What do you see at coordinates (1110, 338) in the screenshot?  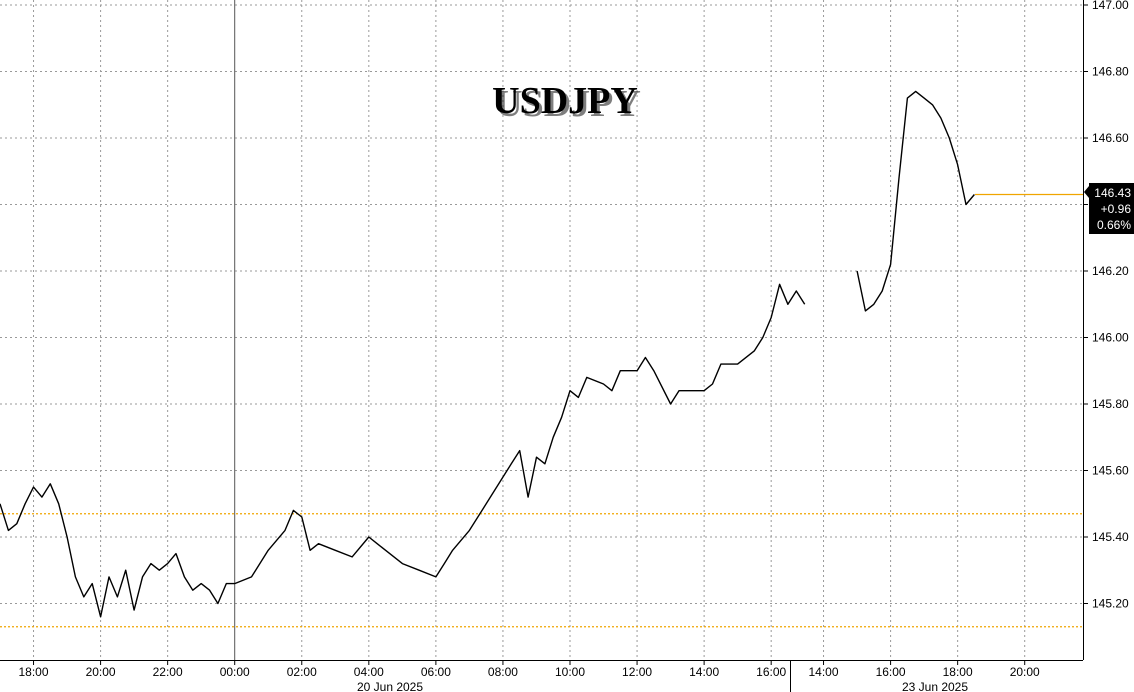 I see `y-tick-label: 146.00` at bounding box center [1110, 338].